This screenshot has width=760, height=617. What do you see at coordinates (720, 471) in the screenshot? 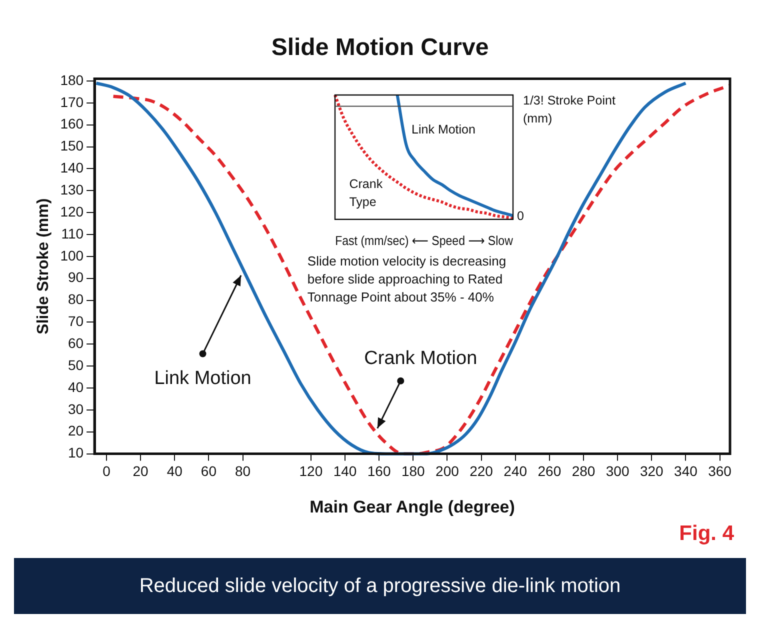
I see `x-tick-label: 360` at bounding box center [720, 471].